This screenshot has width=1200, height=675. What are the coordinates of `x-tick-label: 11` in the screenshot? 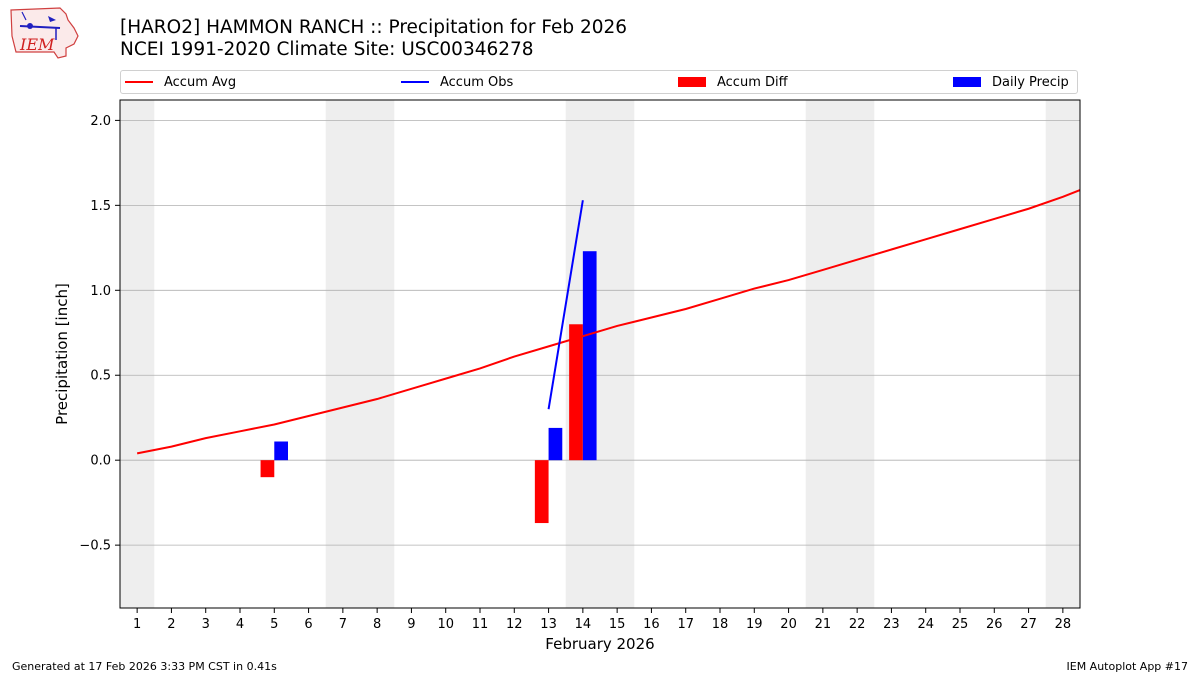 It's located at (480, 624).